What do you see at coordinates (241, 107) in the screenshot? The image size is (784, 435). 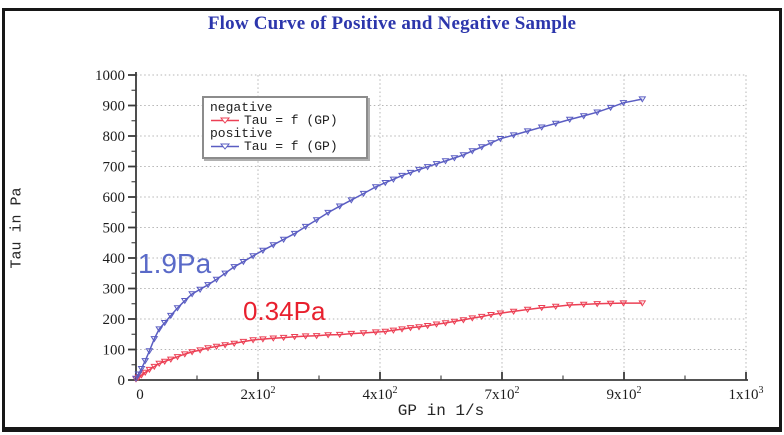 I see `legend-series-name-negative: negative` at bounding box center [241, 107].